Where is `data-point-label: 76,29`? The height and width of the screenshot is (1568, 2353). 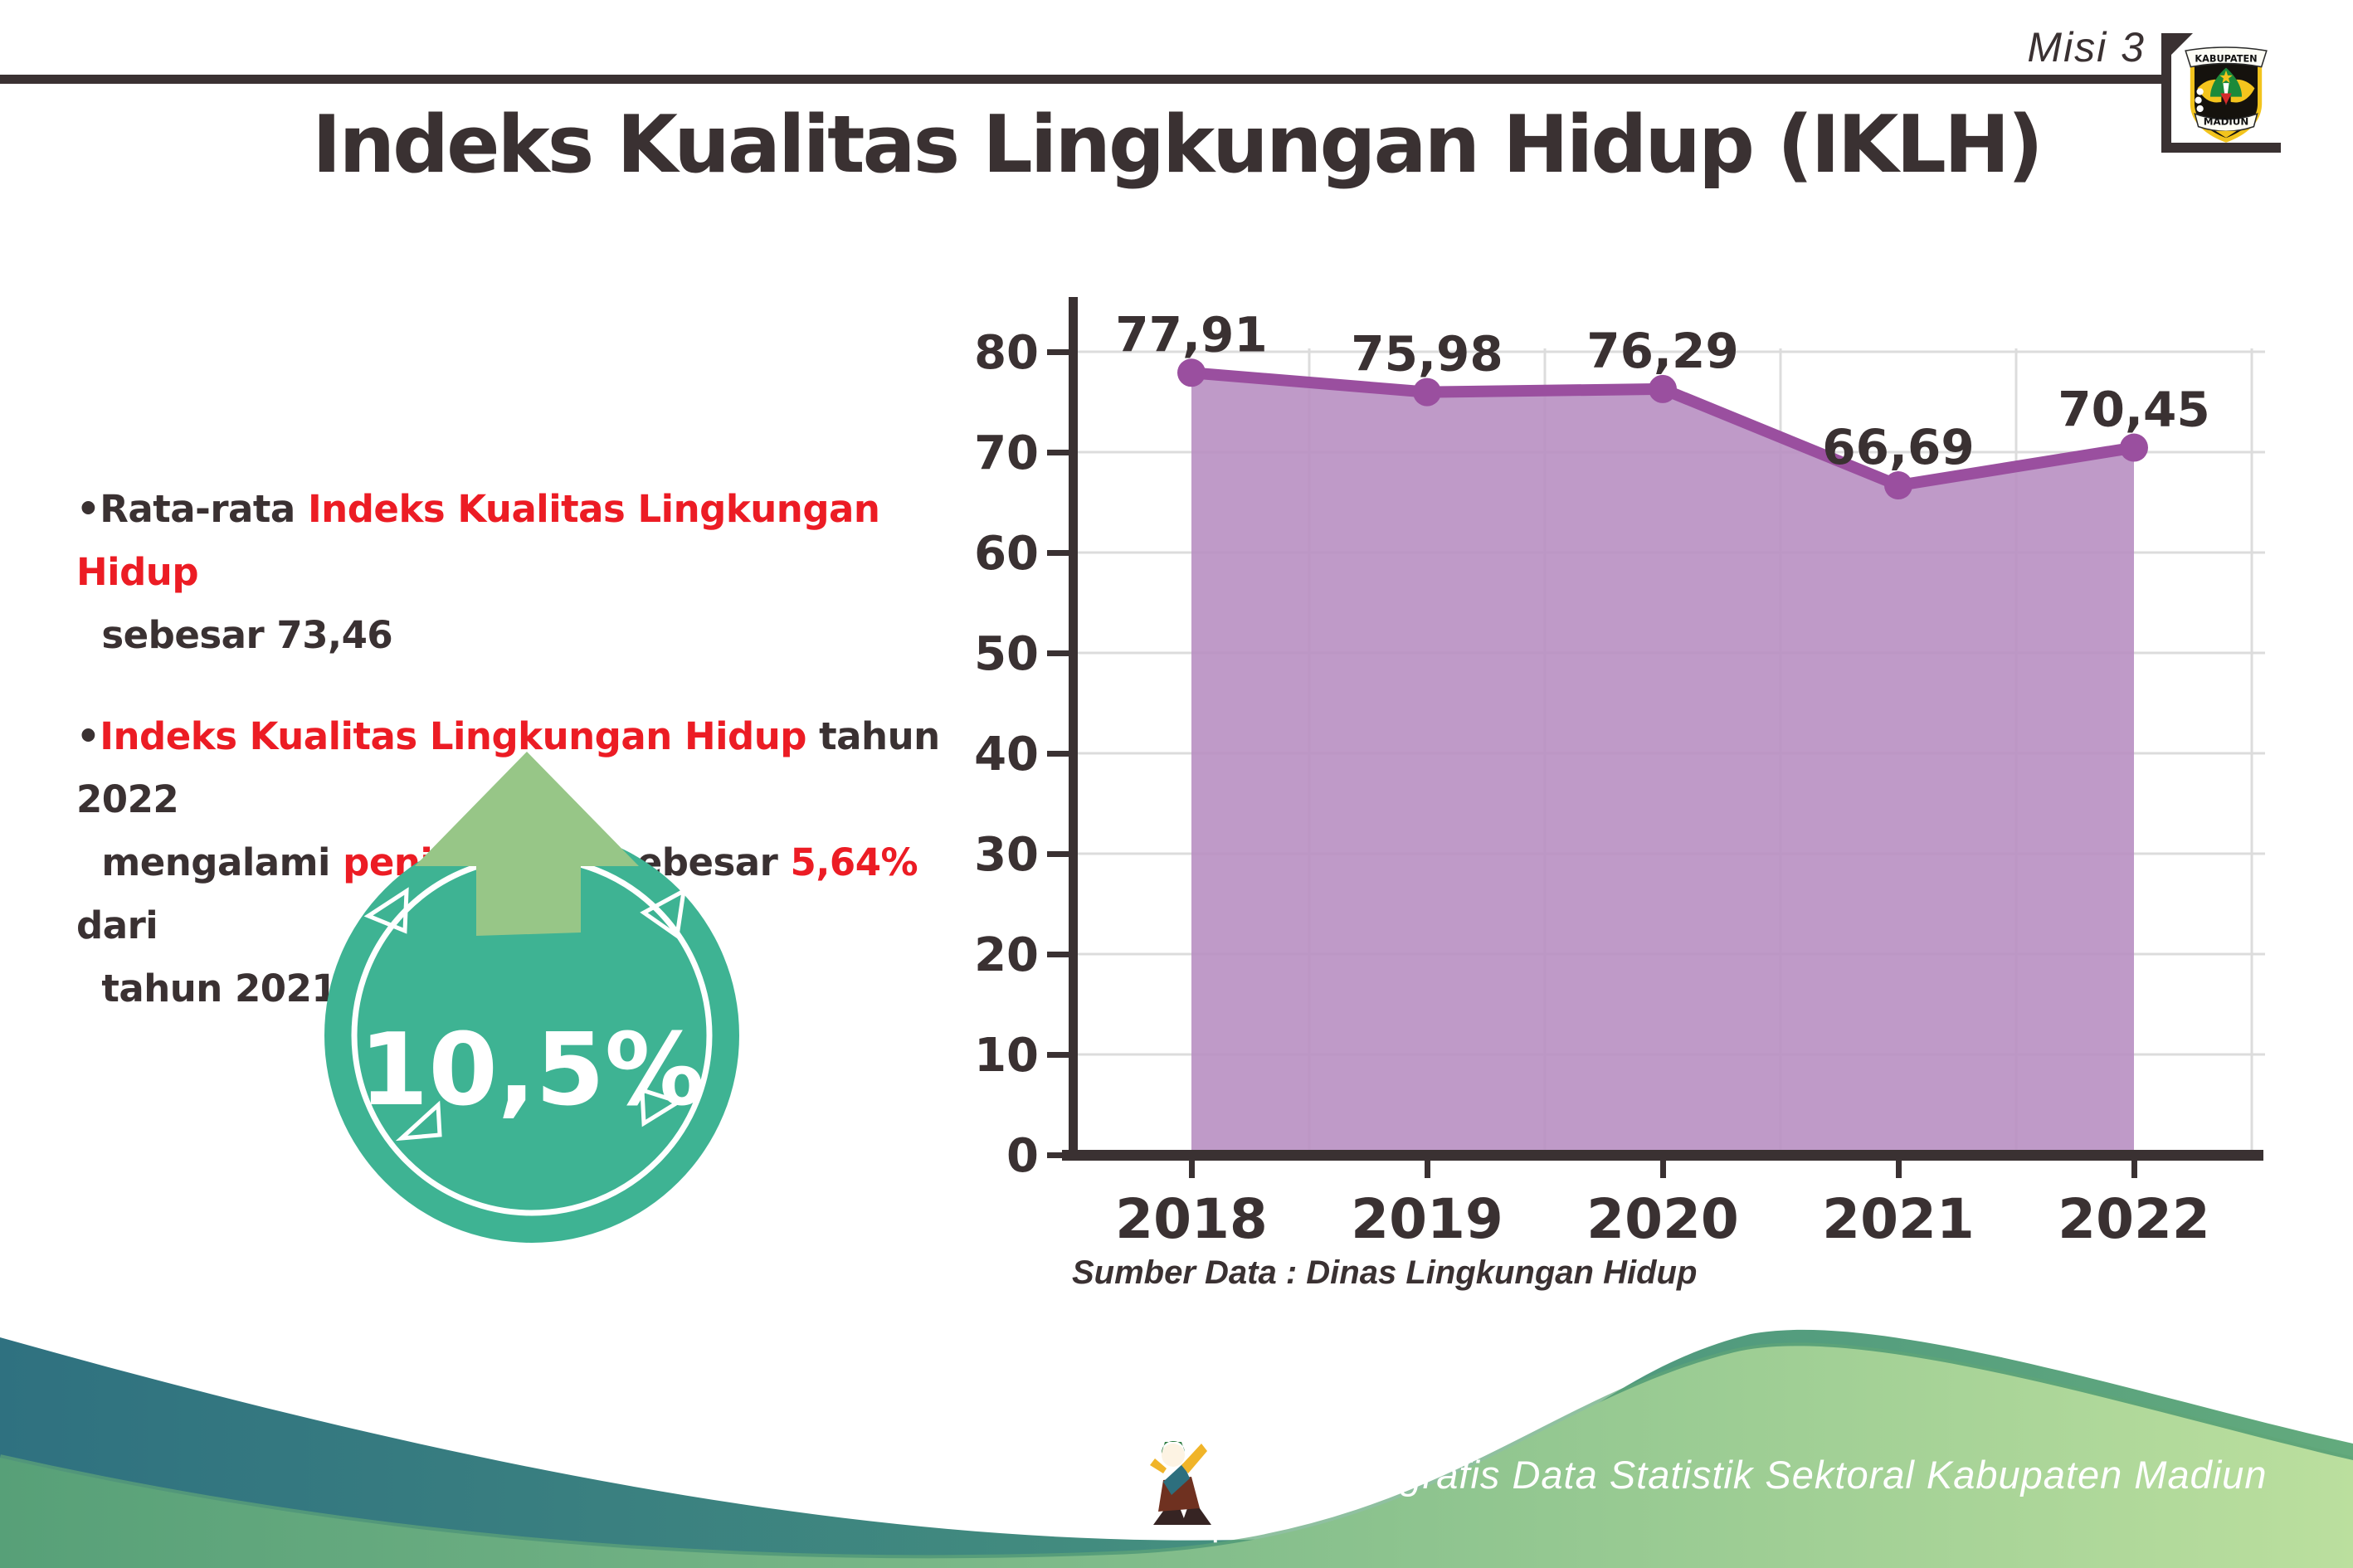
data-point-label: 76,29 is located at coordinates (1662, 351).